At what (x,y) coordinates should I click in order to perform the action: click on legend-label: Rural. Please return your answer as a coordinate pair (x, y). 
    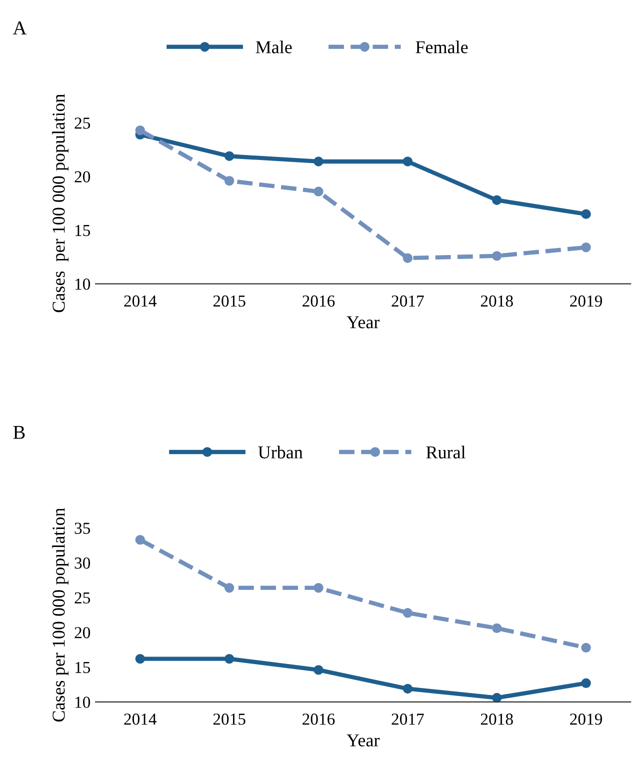
    Looking at the image, I should click on (446, 452).